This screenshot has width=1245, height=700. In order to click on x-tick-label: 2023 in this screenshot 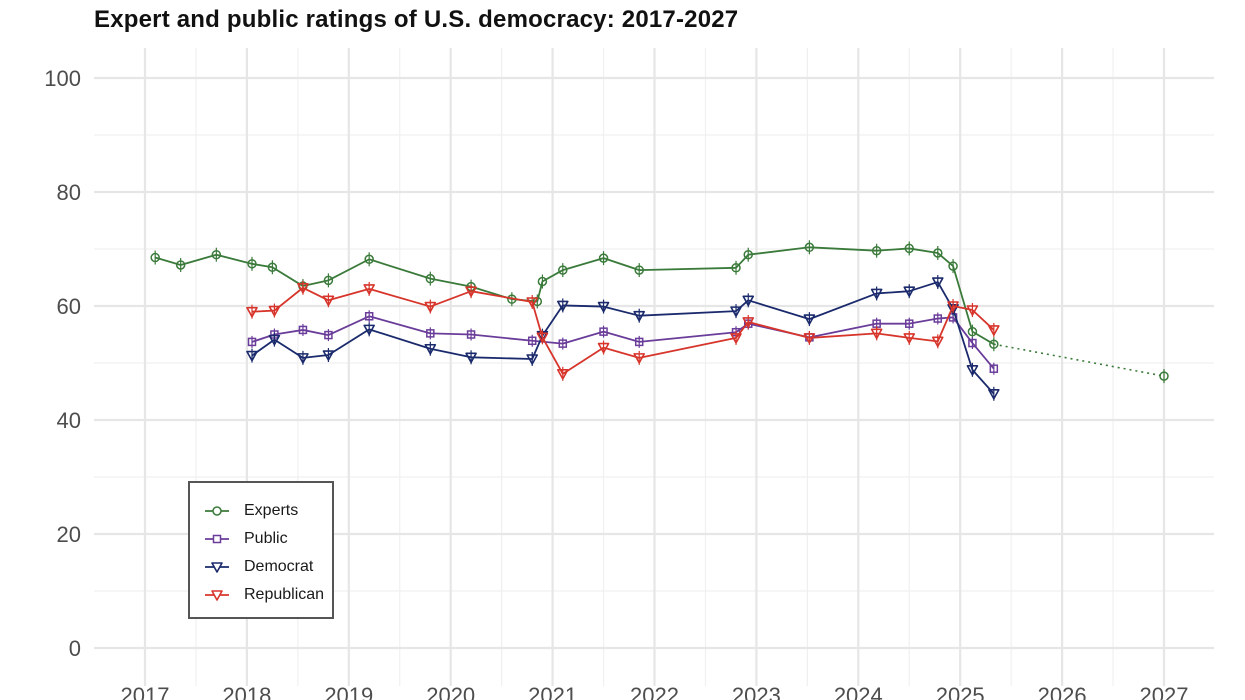, I will do `click(756, 691)`.